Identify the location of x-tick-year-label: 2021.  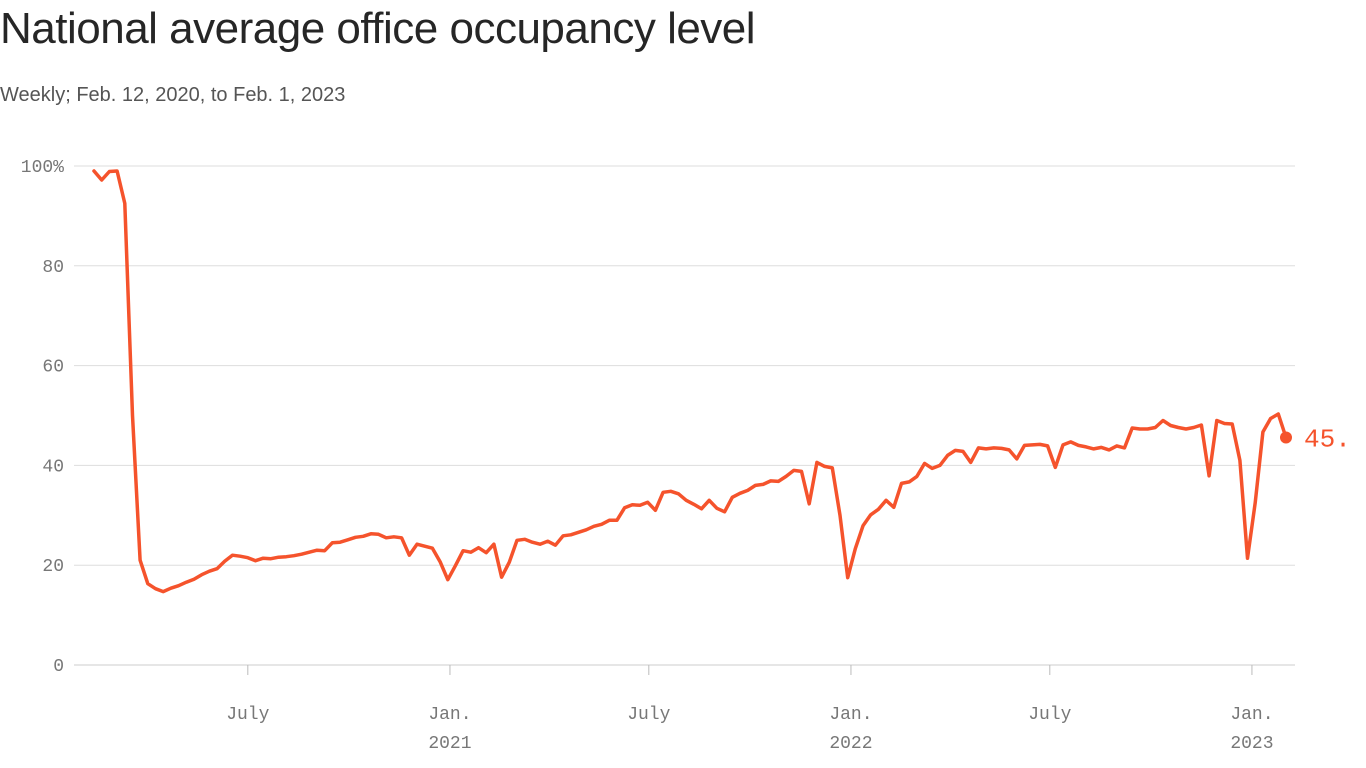
(449, 744).